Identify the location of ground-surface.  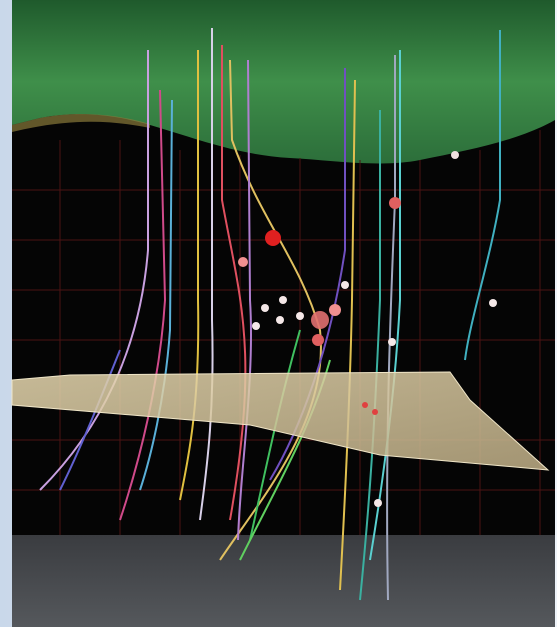
(283, 581).